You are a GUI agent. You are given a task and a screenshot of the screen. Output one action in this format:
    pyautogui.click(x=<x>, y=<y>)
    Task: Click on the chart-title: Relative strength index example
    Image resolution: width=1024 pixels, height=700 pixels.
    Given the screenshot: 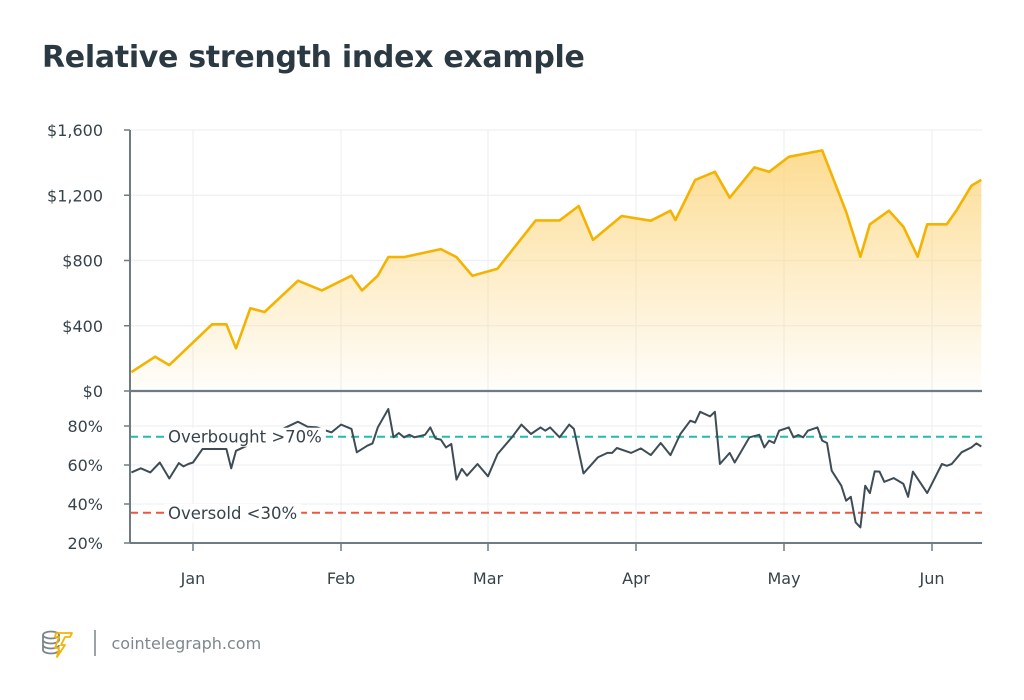 What is the action you would take?
    pyautogui.click(x=313, y=57)
    